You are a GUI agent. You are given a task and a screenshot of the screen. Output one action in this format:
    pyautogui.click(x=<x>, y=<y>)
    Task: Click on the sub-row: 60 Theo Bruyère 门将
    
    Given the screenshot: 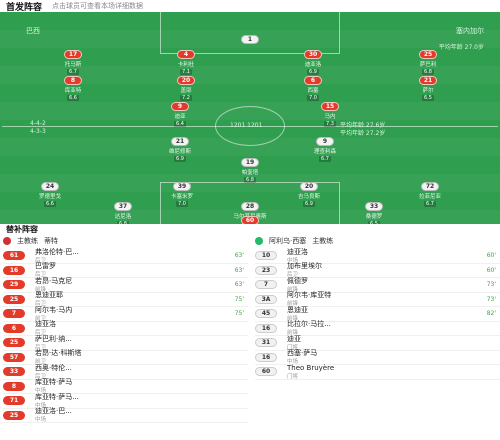 What is the action you would take?
    pyautogui.click(x=377, y=372)
    